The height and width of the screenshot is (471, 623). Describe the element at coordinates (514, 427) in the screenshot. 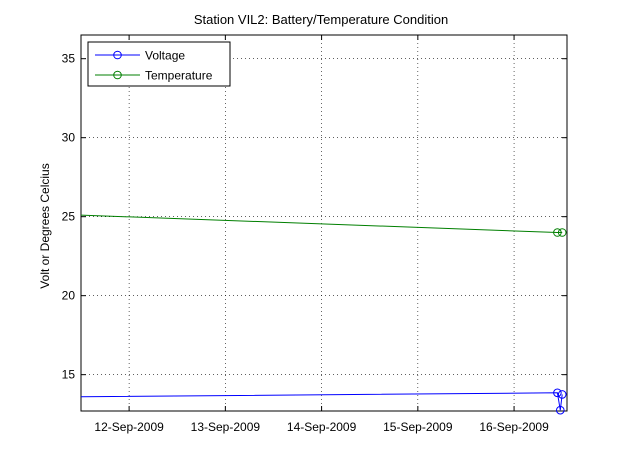

I see `x-tick-label: 16-Sep-2009` at that location.